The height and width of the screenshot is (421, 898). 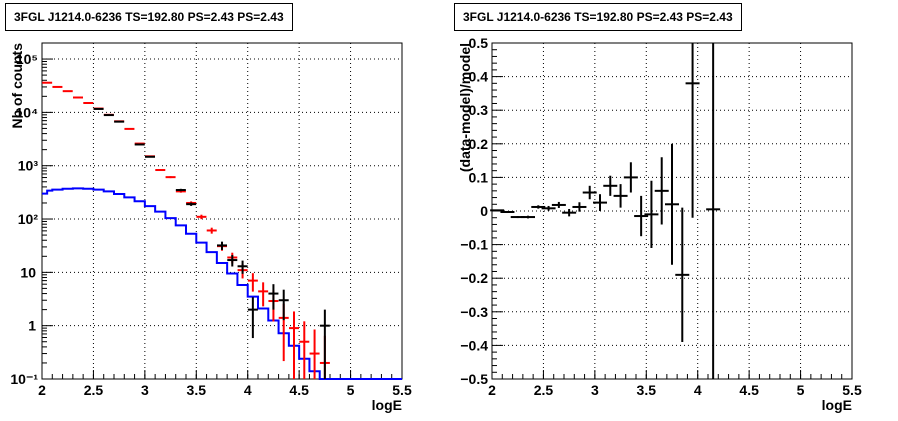 I want to click on right-xtick-label: 5.5, so click(x=852, y=390).